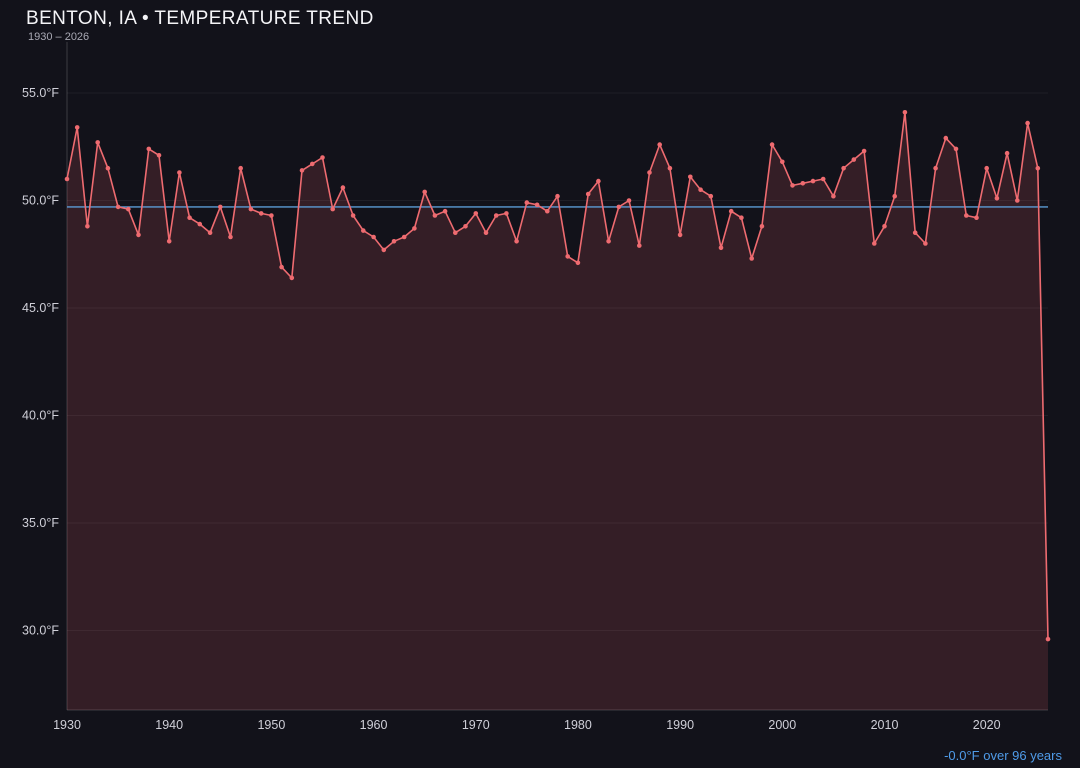 This screenshot has width=1080, height=768. I want to click on y-tick-label: 35.0°F, so click(40, 523).